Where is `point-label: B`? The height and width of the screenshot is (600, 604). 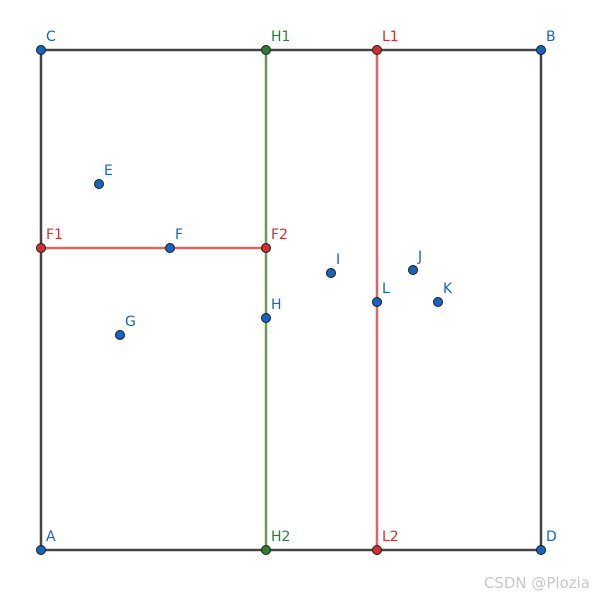
point-label: B is located at coordinates (551, 37).